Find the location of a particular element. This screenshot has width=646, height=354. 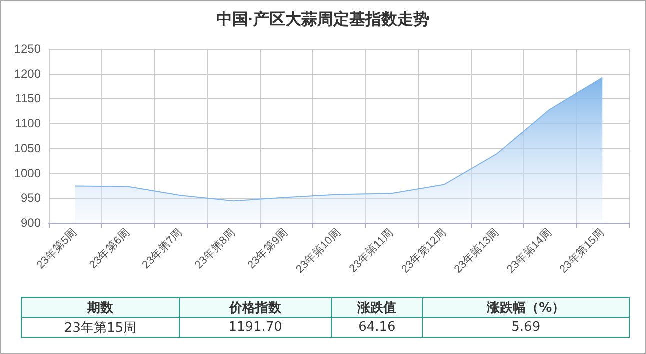

x-tick-label: 23年第15周 is located at coordinates (582, 251).